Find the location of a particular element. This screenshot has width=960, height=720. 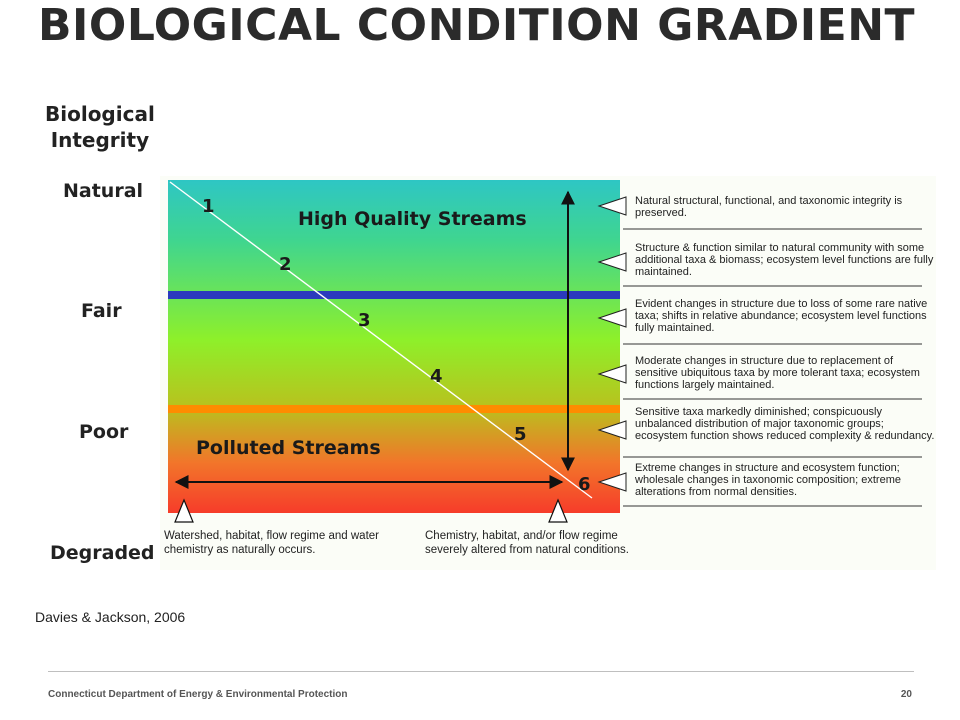

page-number: 20 is located at coordinates (906, 694).